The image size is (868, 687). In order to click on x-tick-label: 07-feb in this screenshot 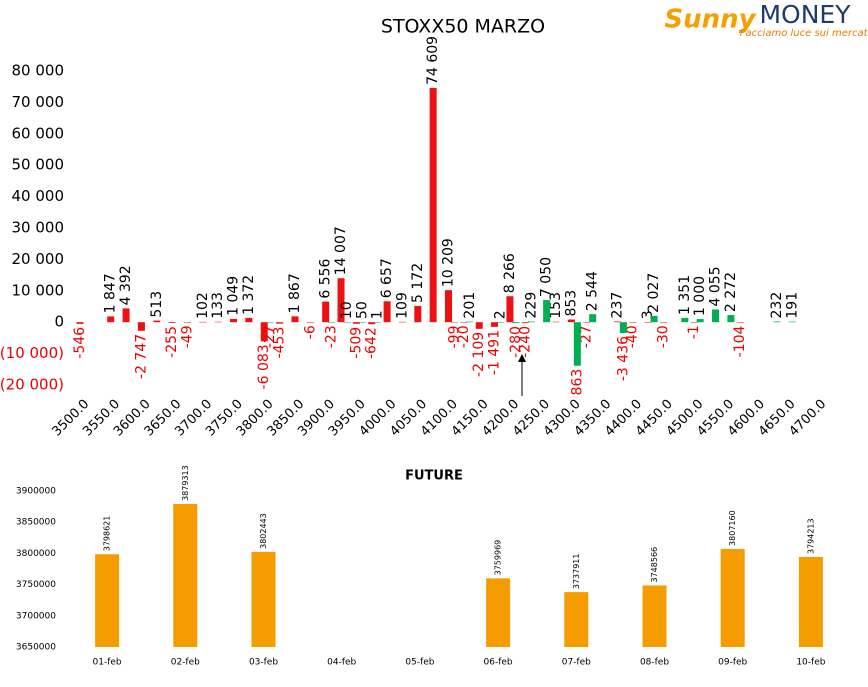, I will do `click(576, 663)`.